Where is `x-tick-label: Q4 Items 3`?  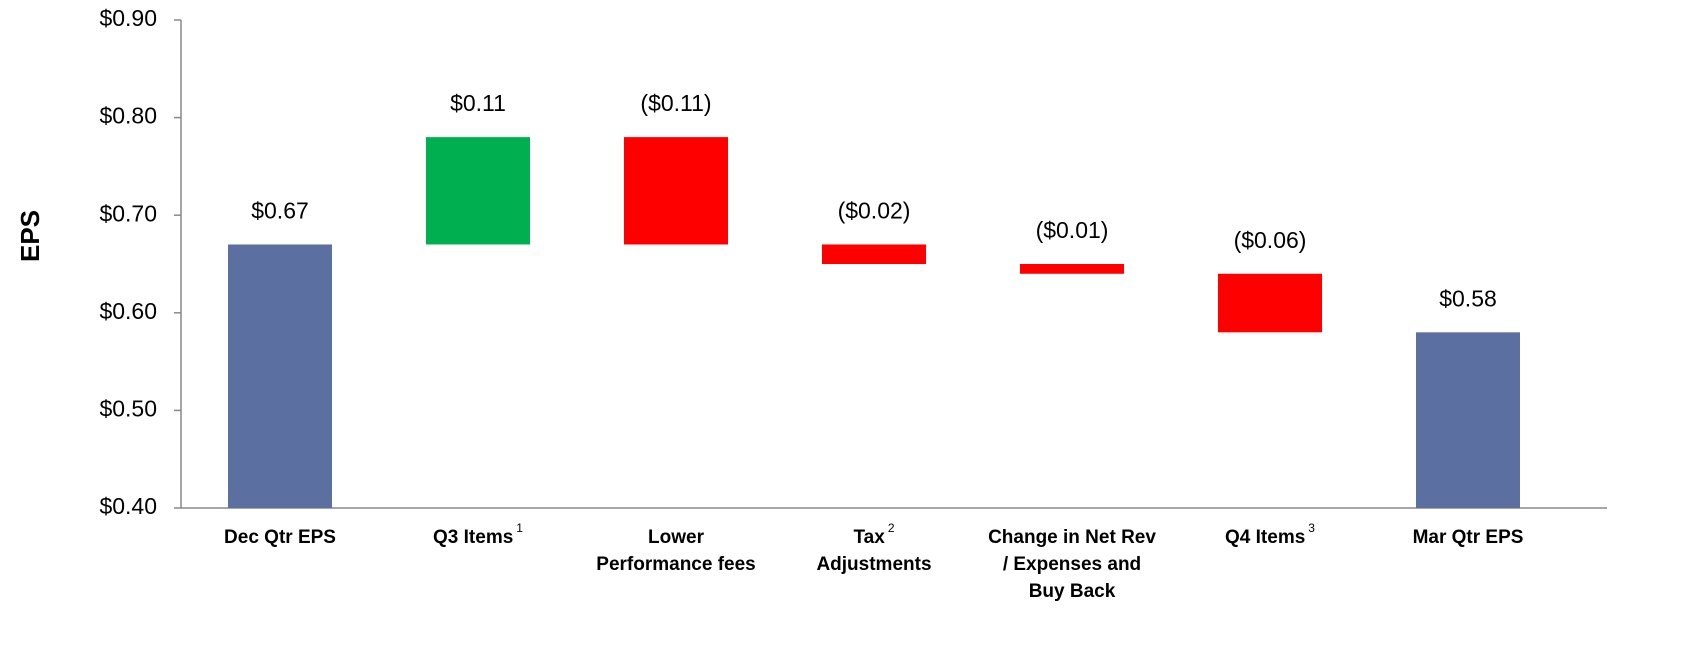 x-tick-label: Q4 Items 3 is located at coordinates (1270, 534).